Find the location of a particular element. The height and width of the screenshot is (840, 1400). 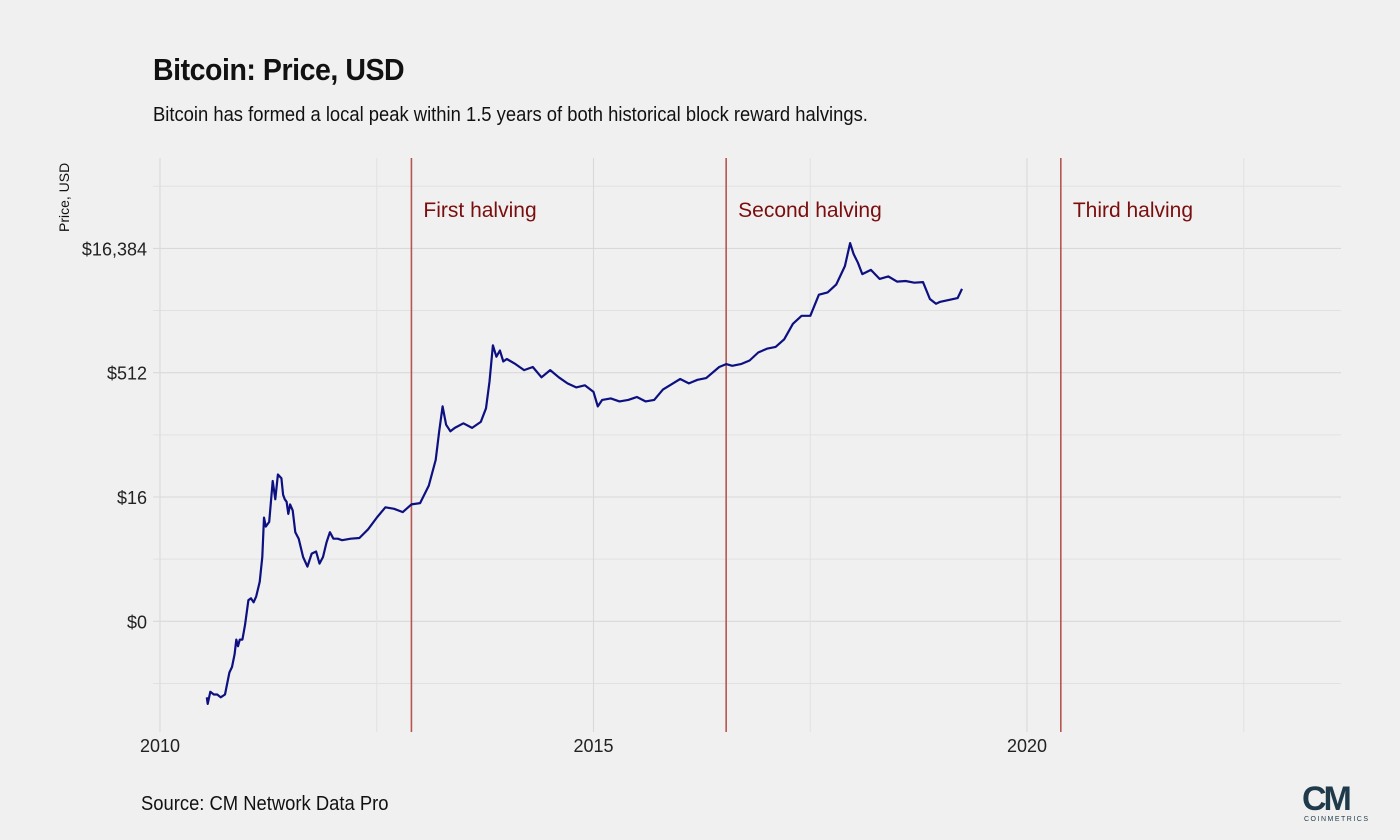

x-tick-label: 2015 is located at coordinates (593, 746).